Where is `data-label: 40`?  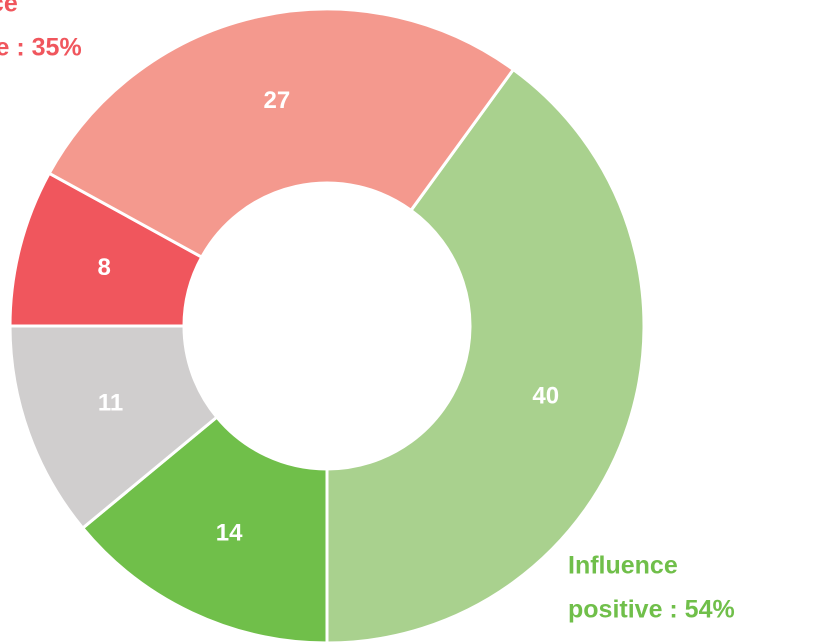
data-label: 40 is located at coordinates (545, 395).